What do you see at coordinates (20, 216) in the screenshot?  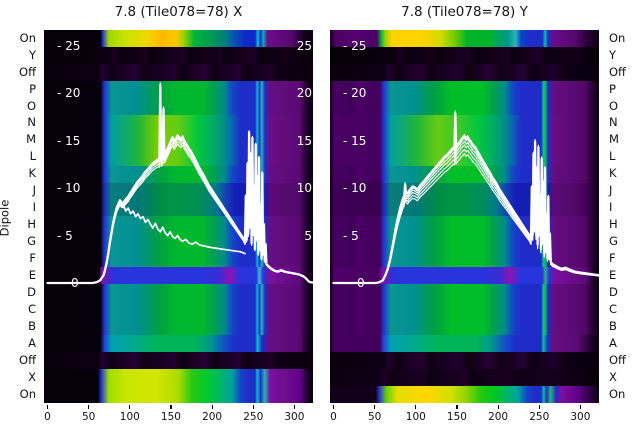 I see `dipole-labels-left: On Y Off P O N M L K J I H G F E D C B A Off X On` at bounding box center [20, 216].